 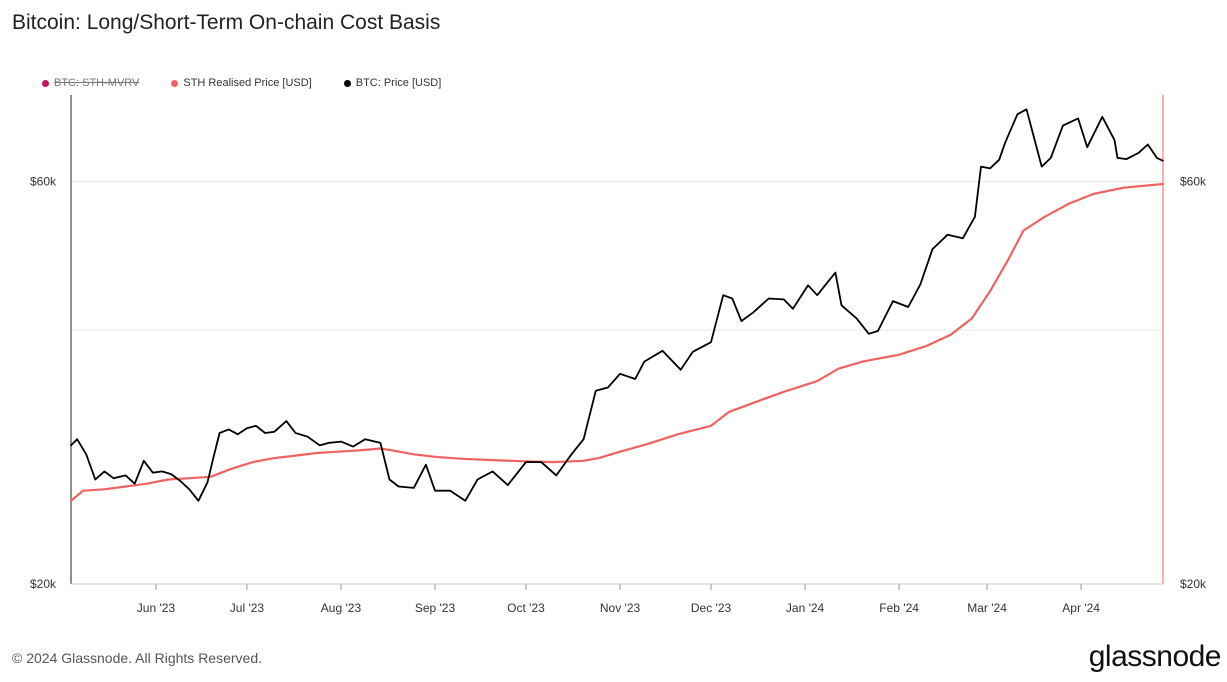 I want to click on x-tick-label: Dec '23, so click(x=711, y=608).